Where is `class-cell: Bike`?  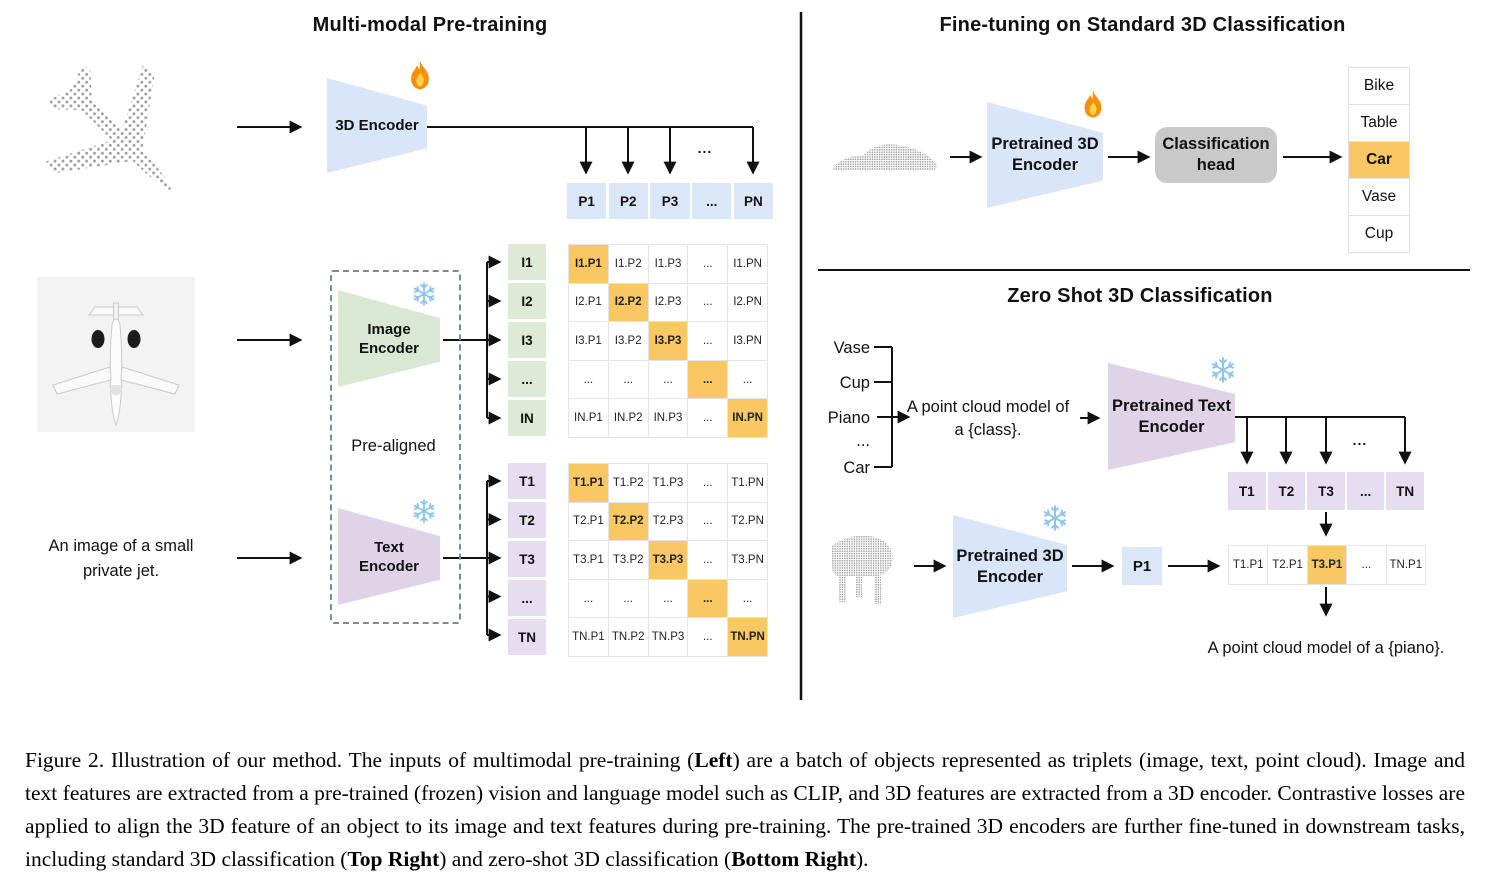 class-cell: Bike is located at coordinates (1379, 86).